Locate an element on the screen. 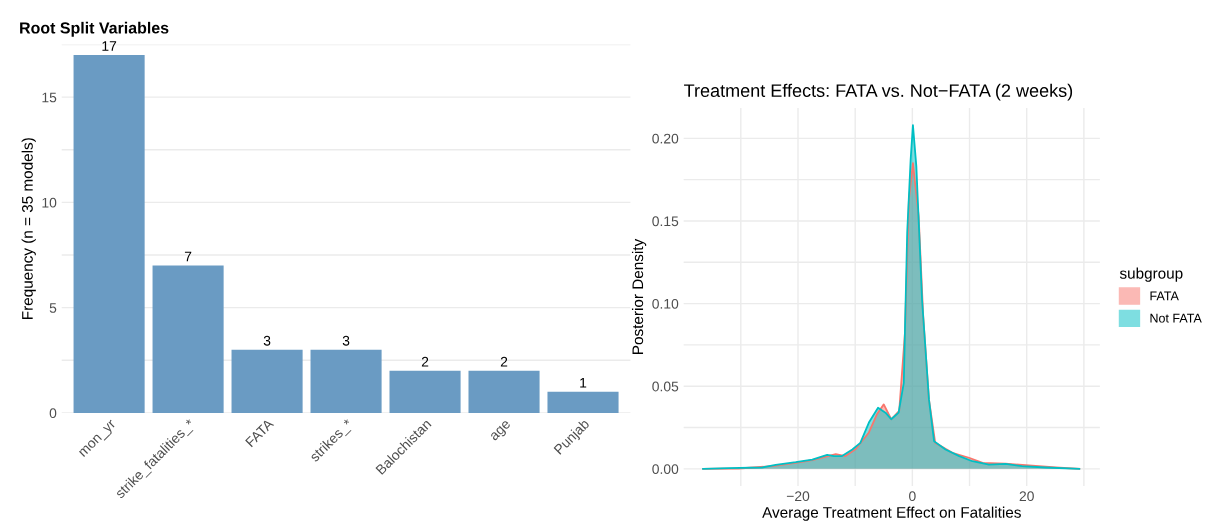  chart-title: Root Split Variables is located at coordinates (94, 29).